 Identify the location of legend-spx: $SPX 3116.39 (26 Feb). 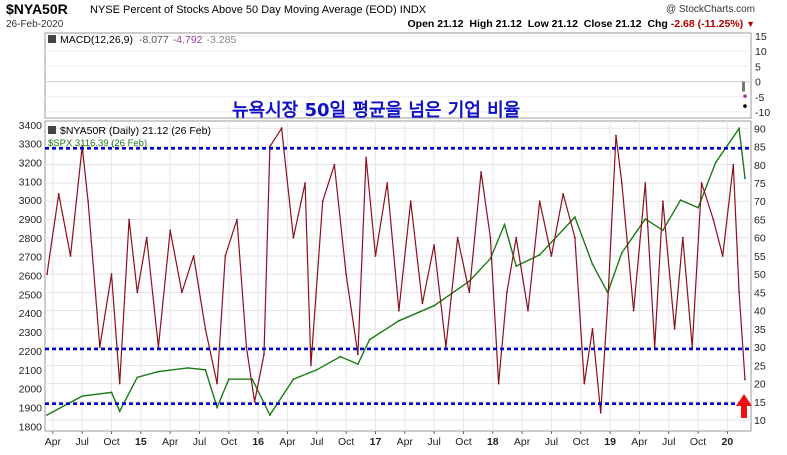
(97, 143).